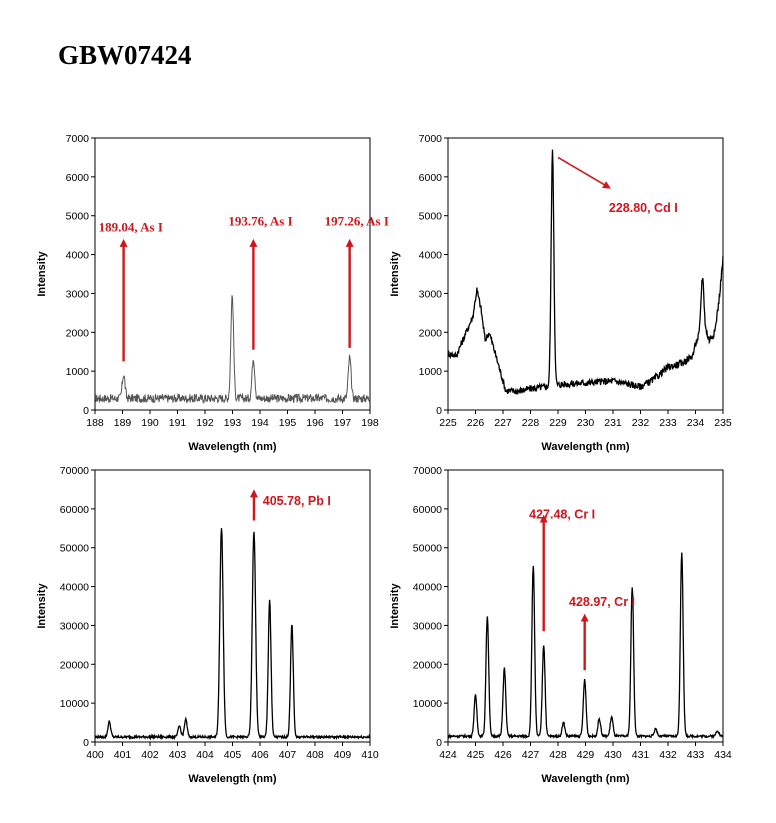 This screenshot has width=776, height=823. What do you see at coordinates (613, 755) in the screenshot?
I see `x-tick-label: 430` at bounding box center [613, 755].